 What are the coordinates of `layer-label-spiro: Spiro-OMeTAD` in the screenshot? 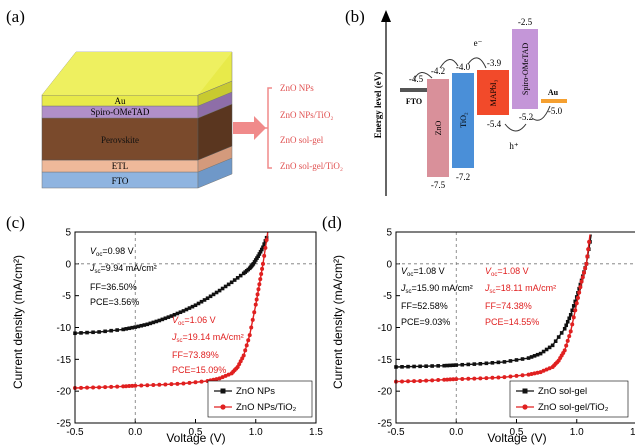 It's located at (120, 112).